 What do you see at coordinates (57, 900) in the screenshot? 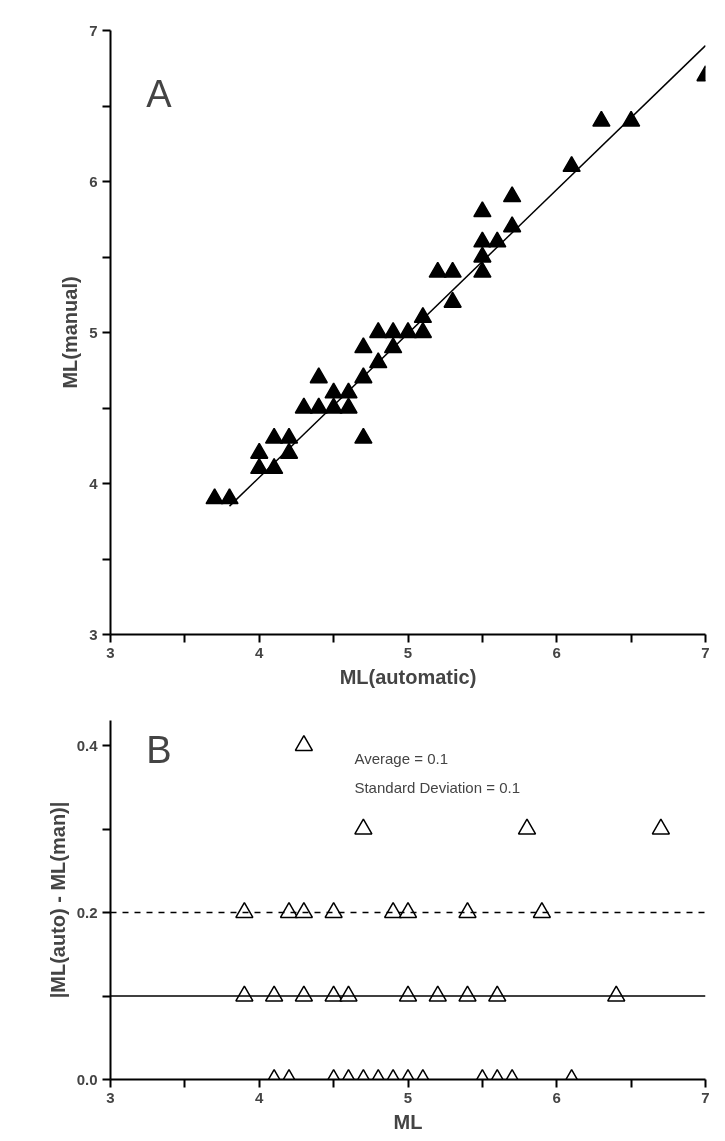
I see `y-axis-title: |ML(auto) - ML(man)|` at bounding box center [57, 900].